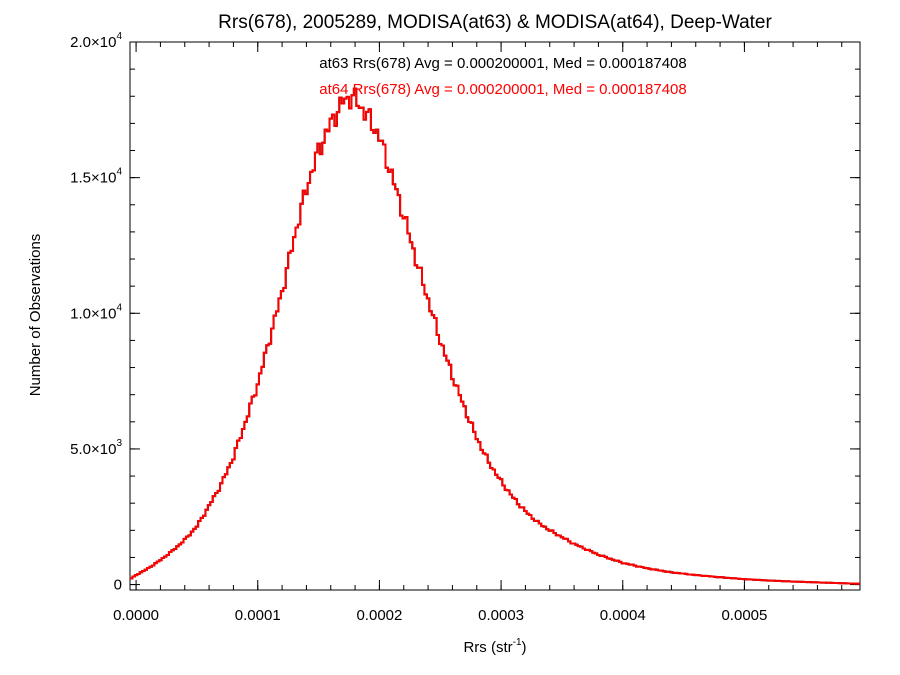  What do you see at coordinates (96, 448) in the screenshot?
I see `y-tick-label: 5.0×10³` at bounding box center [96, 448].